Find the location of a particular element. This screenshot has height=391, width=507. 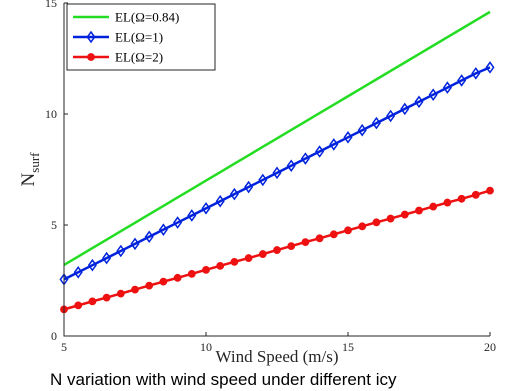

legend: EL(Ω=0.84) EL(Ω=1) EL(Ω=2) is located at coordinates (141, 37).